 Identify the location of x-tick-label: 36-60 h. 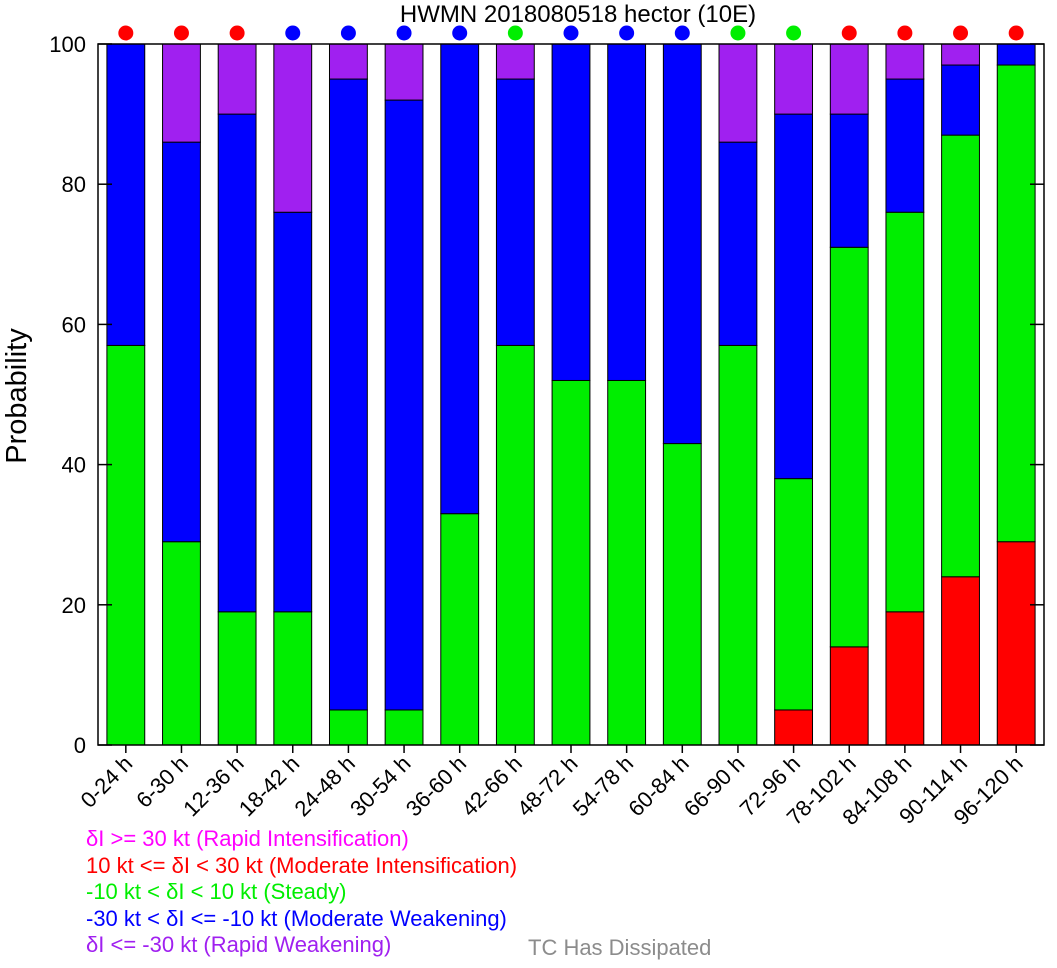
(436, 786).